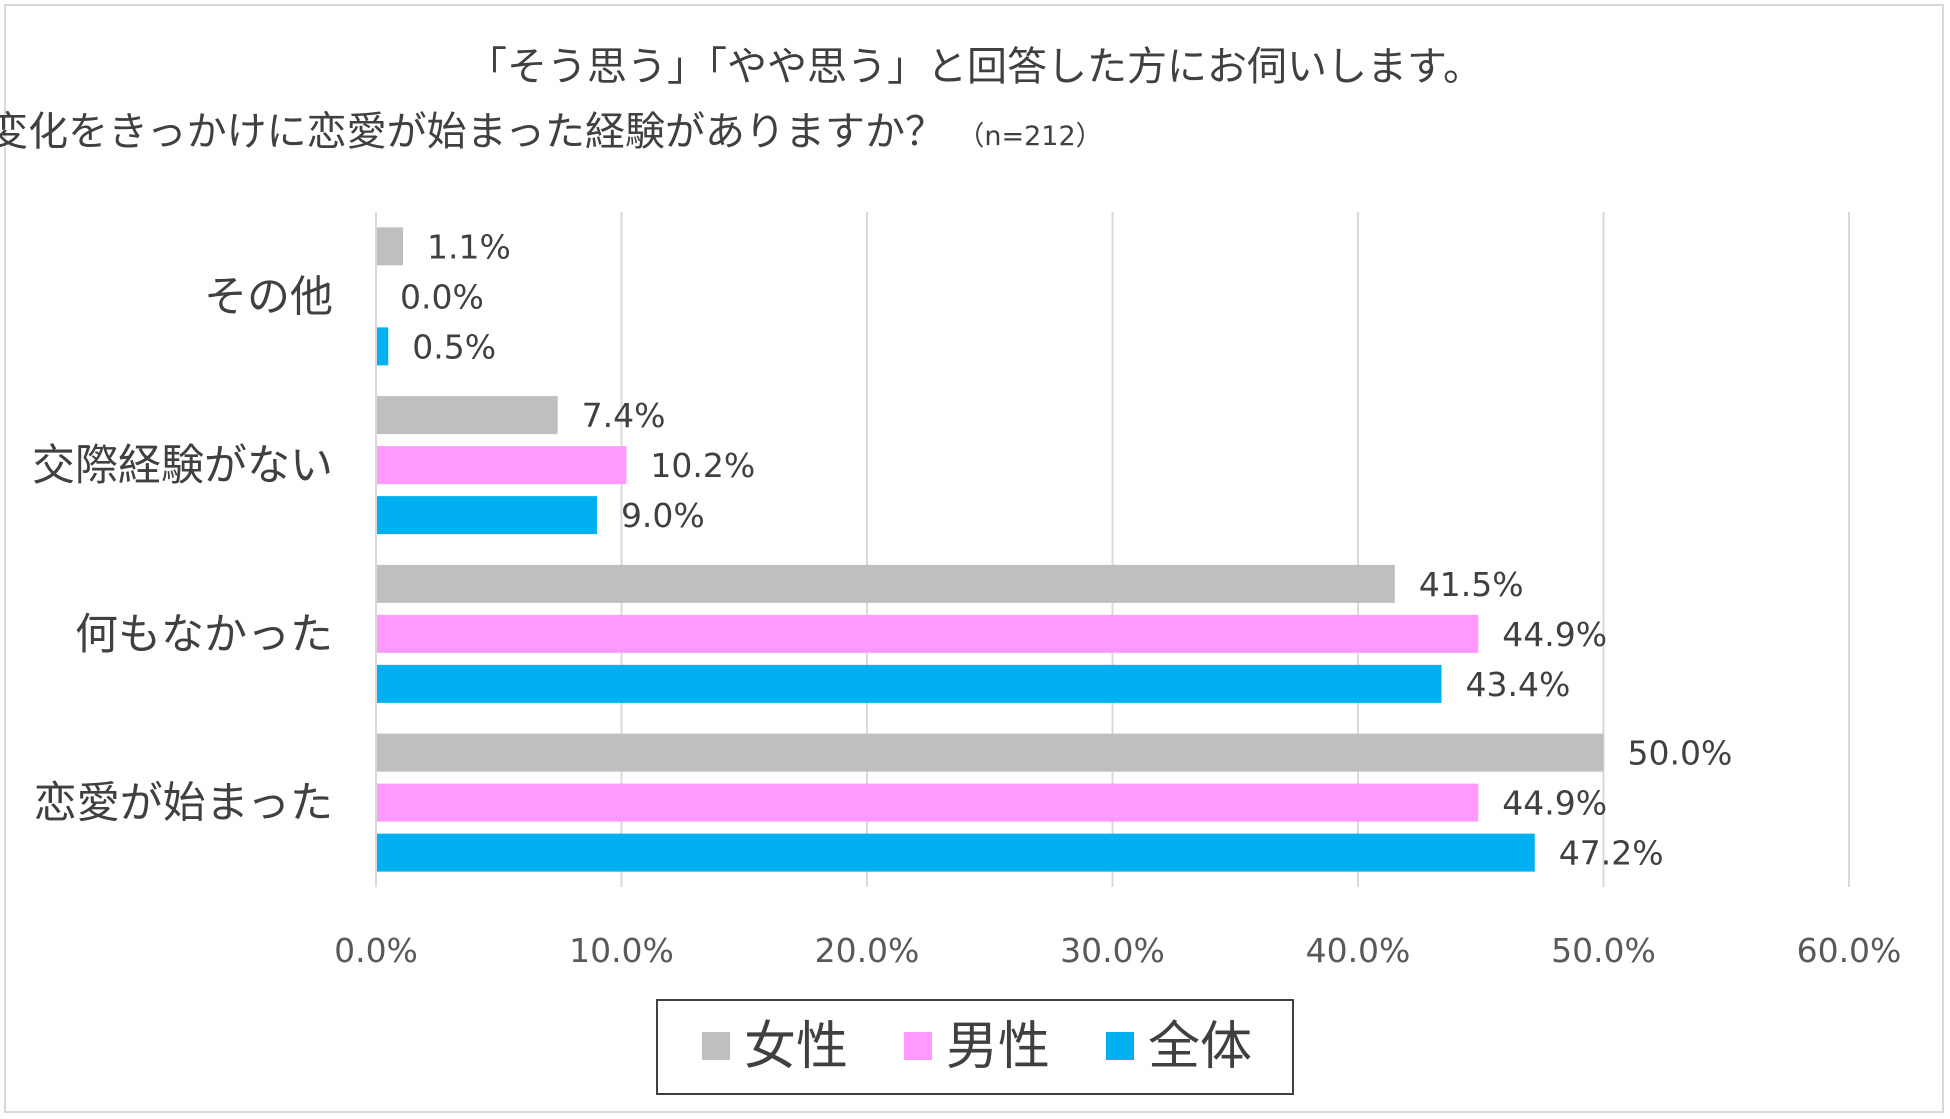  What do you see at coordinates (469, 246) in the screenshot?
I see `data-label: 1.1%` at bounding box center [469, 246].